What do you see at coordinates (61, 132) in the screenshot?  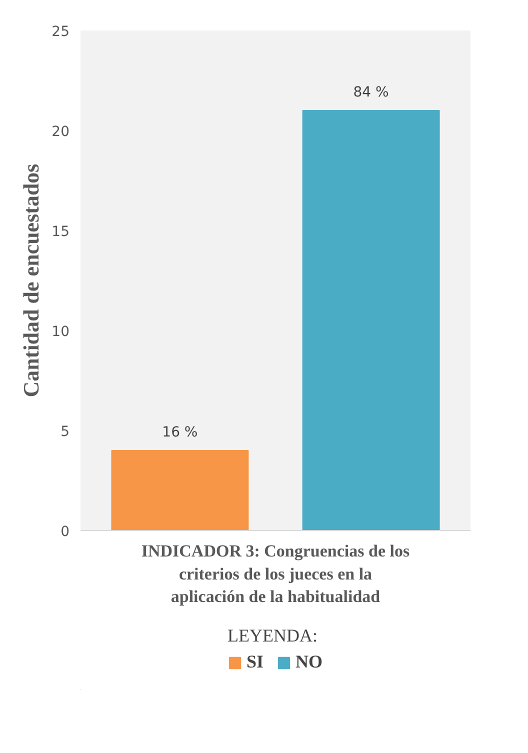 I see `y-tick-label: 20` at bounding box center [61, 132].